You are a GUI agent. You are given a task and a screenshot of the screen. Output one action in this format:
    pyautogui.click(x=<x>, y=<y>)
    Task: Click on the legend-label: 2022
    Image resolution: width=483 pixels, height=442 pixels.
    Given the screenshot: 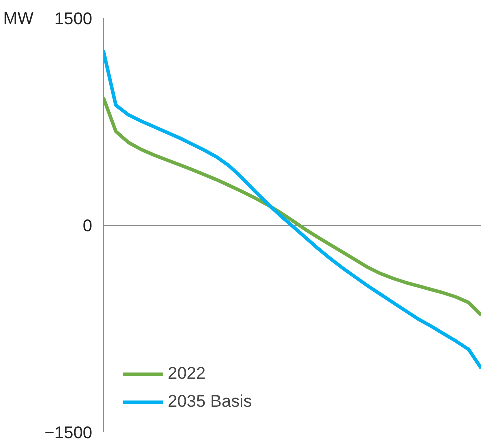 What is the action you would take?
    pyautogui.click(x=187, y=374)
    